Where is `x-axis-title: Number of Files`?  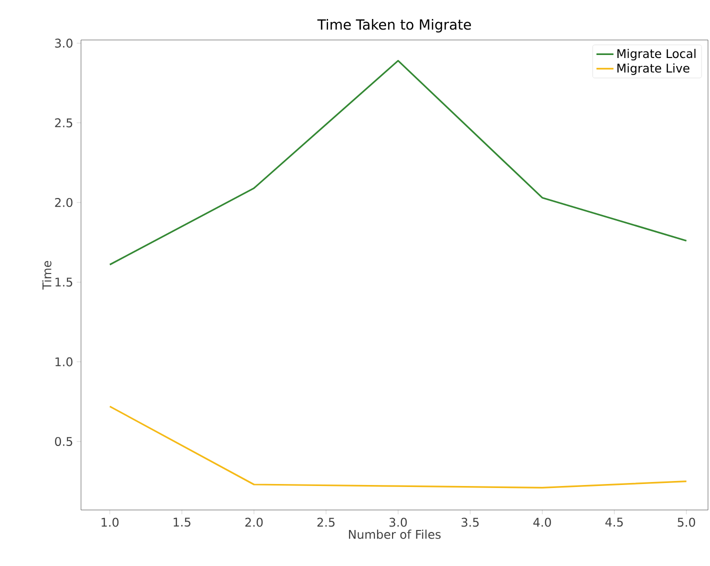 x-axis-title: Number of Files is located at coordinates (394, 534).